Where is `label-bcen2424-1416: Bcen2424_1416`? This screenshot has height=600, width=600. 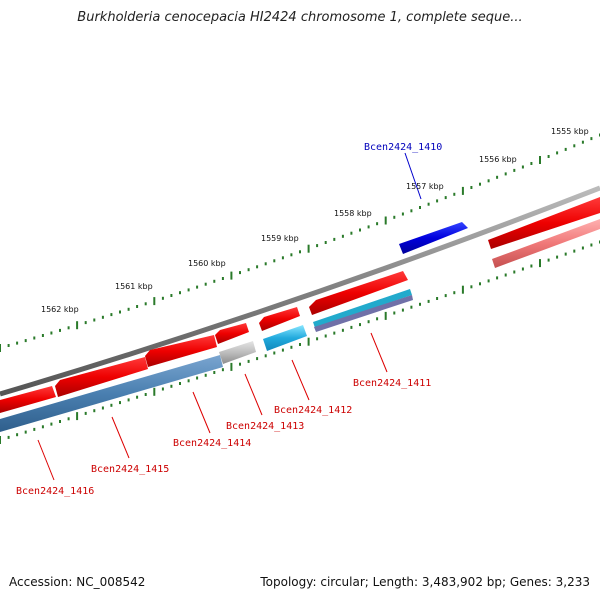 label-bcen2424-1416: Bcen2424_1416 is located at coordinates (55, 491).